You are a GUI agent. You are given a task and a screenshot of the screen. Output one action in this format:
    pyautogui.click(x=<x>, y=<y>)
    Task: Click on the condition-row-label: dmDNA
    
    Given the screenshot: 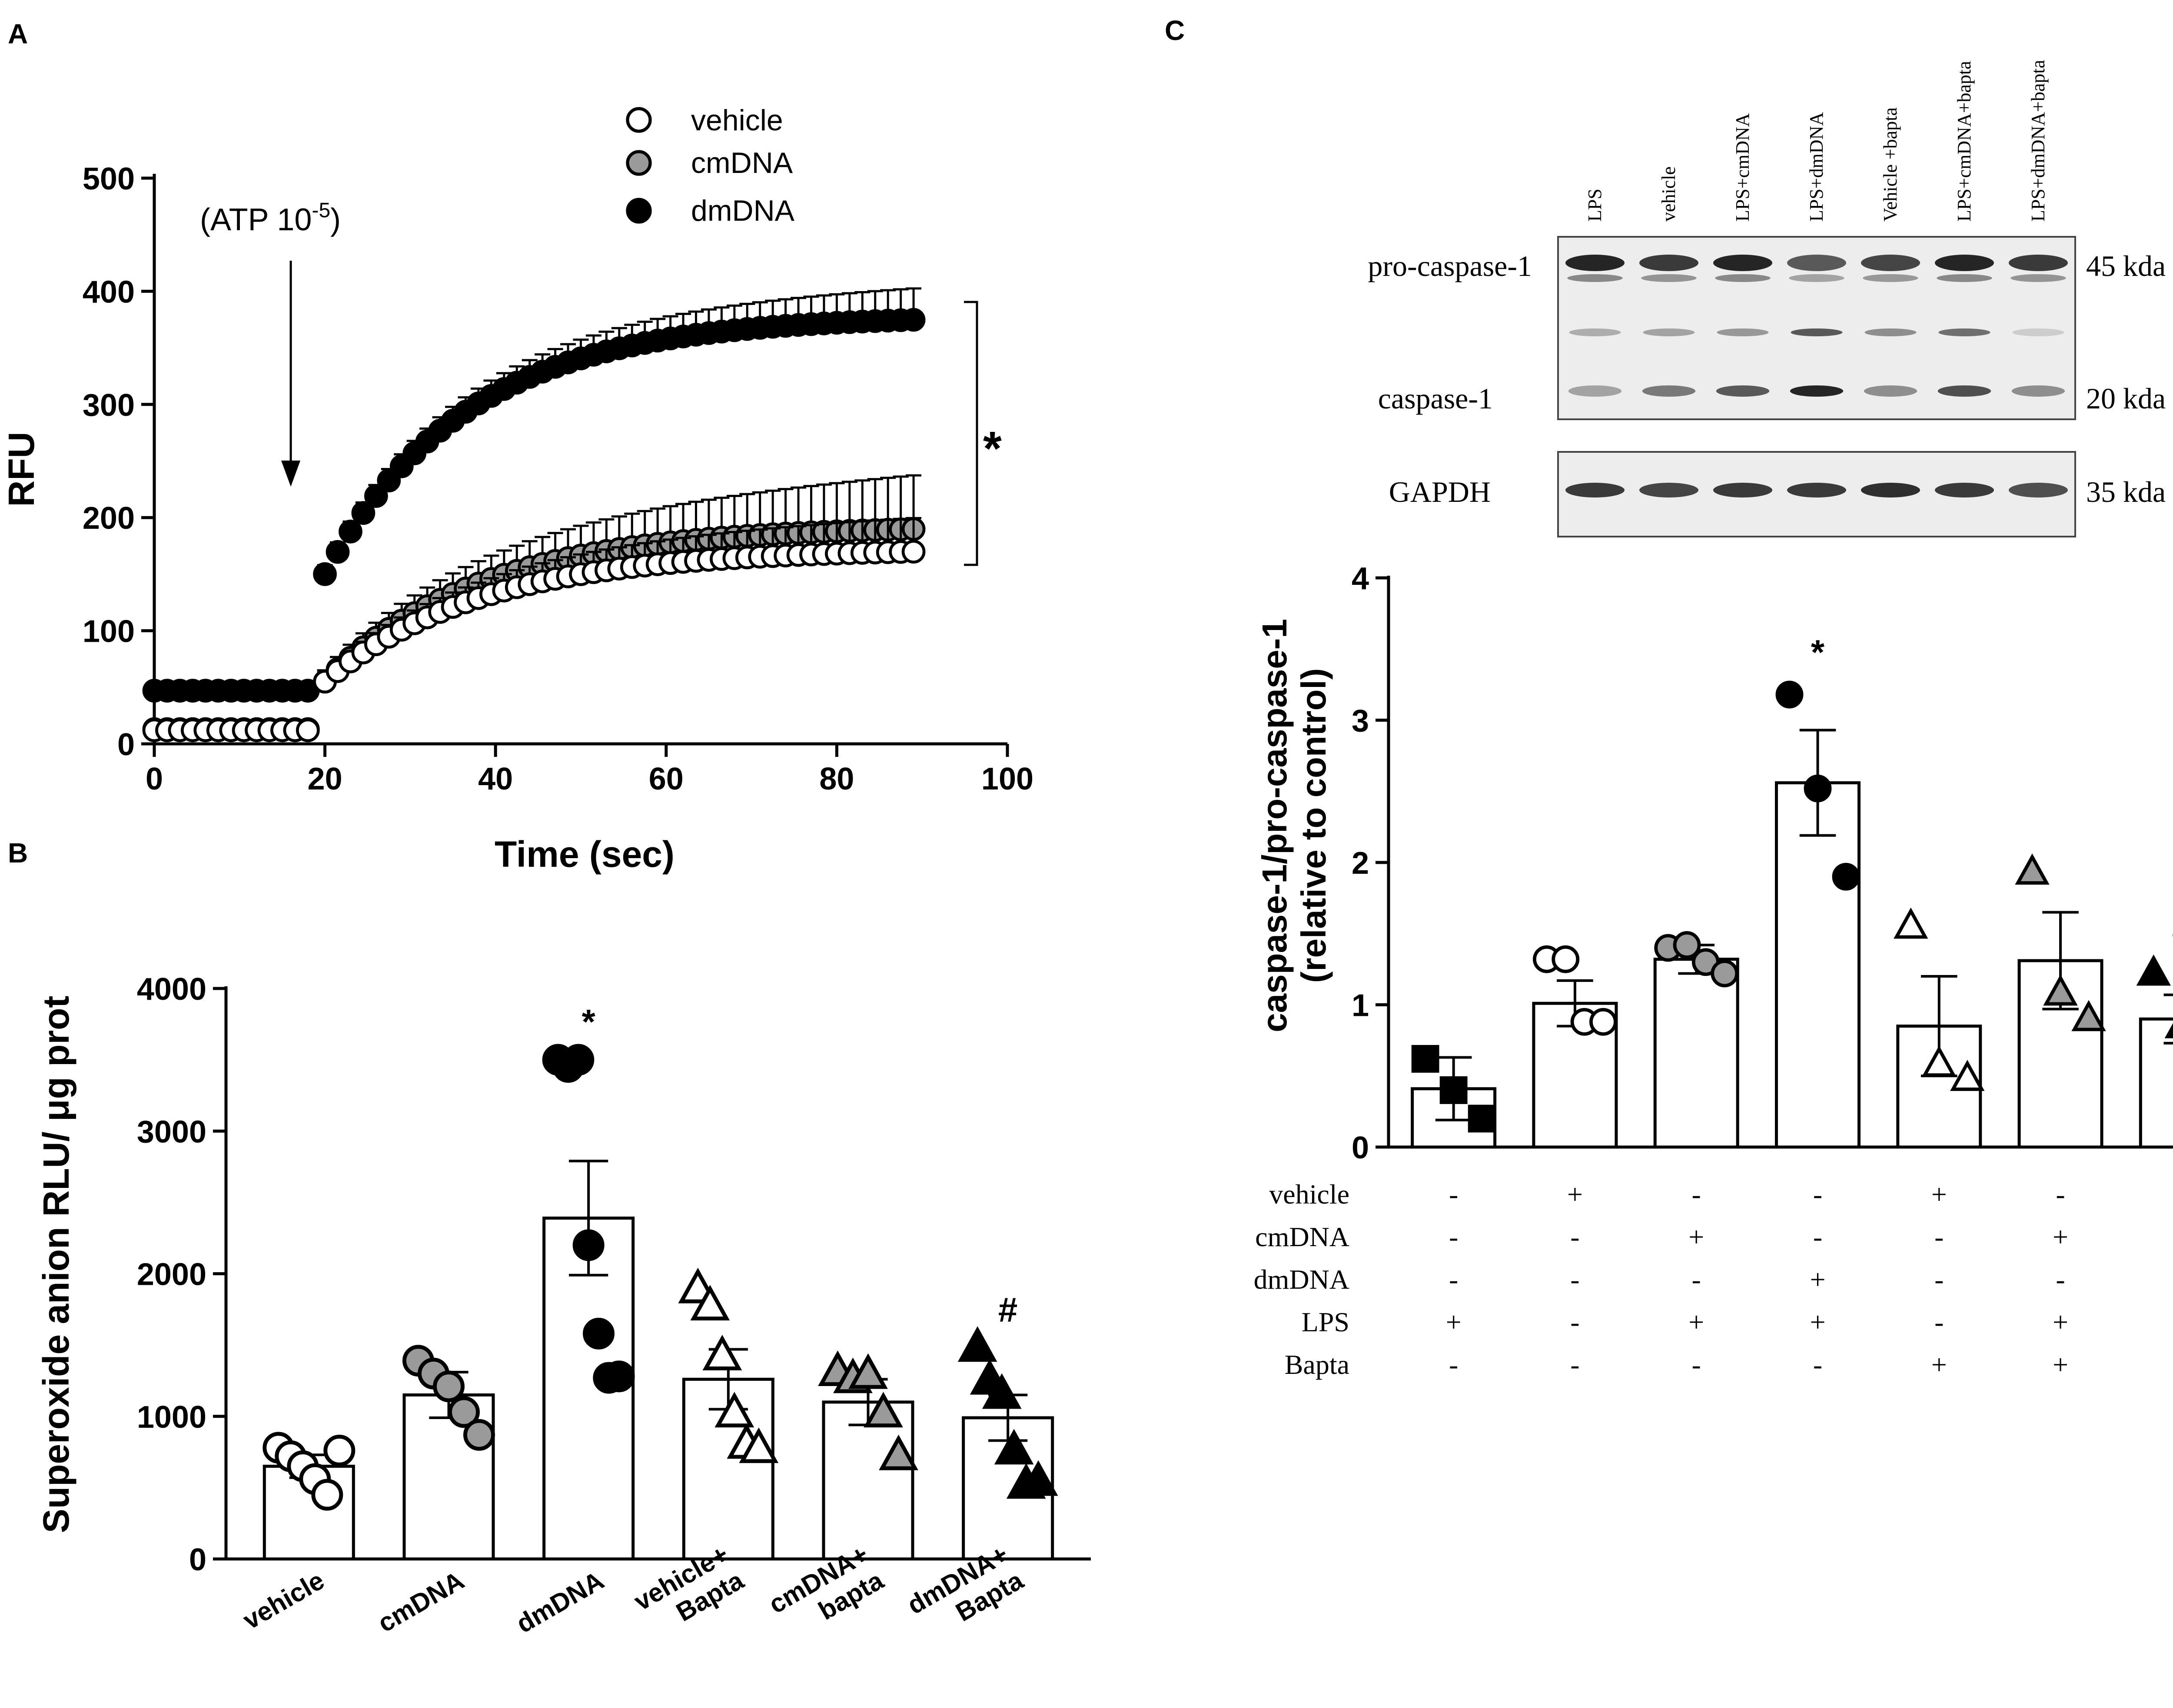 What is the action you would take?
    pyautogui.click(x=1301, y=1279)
    